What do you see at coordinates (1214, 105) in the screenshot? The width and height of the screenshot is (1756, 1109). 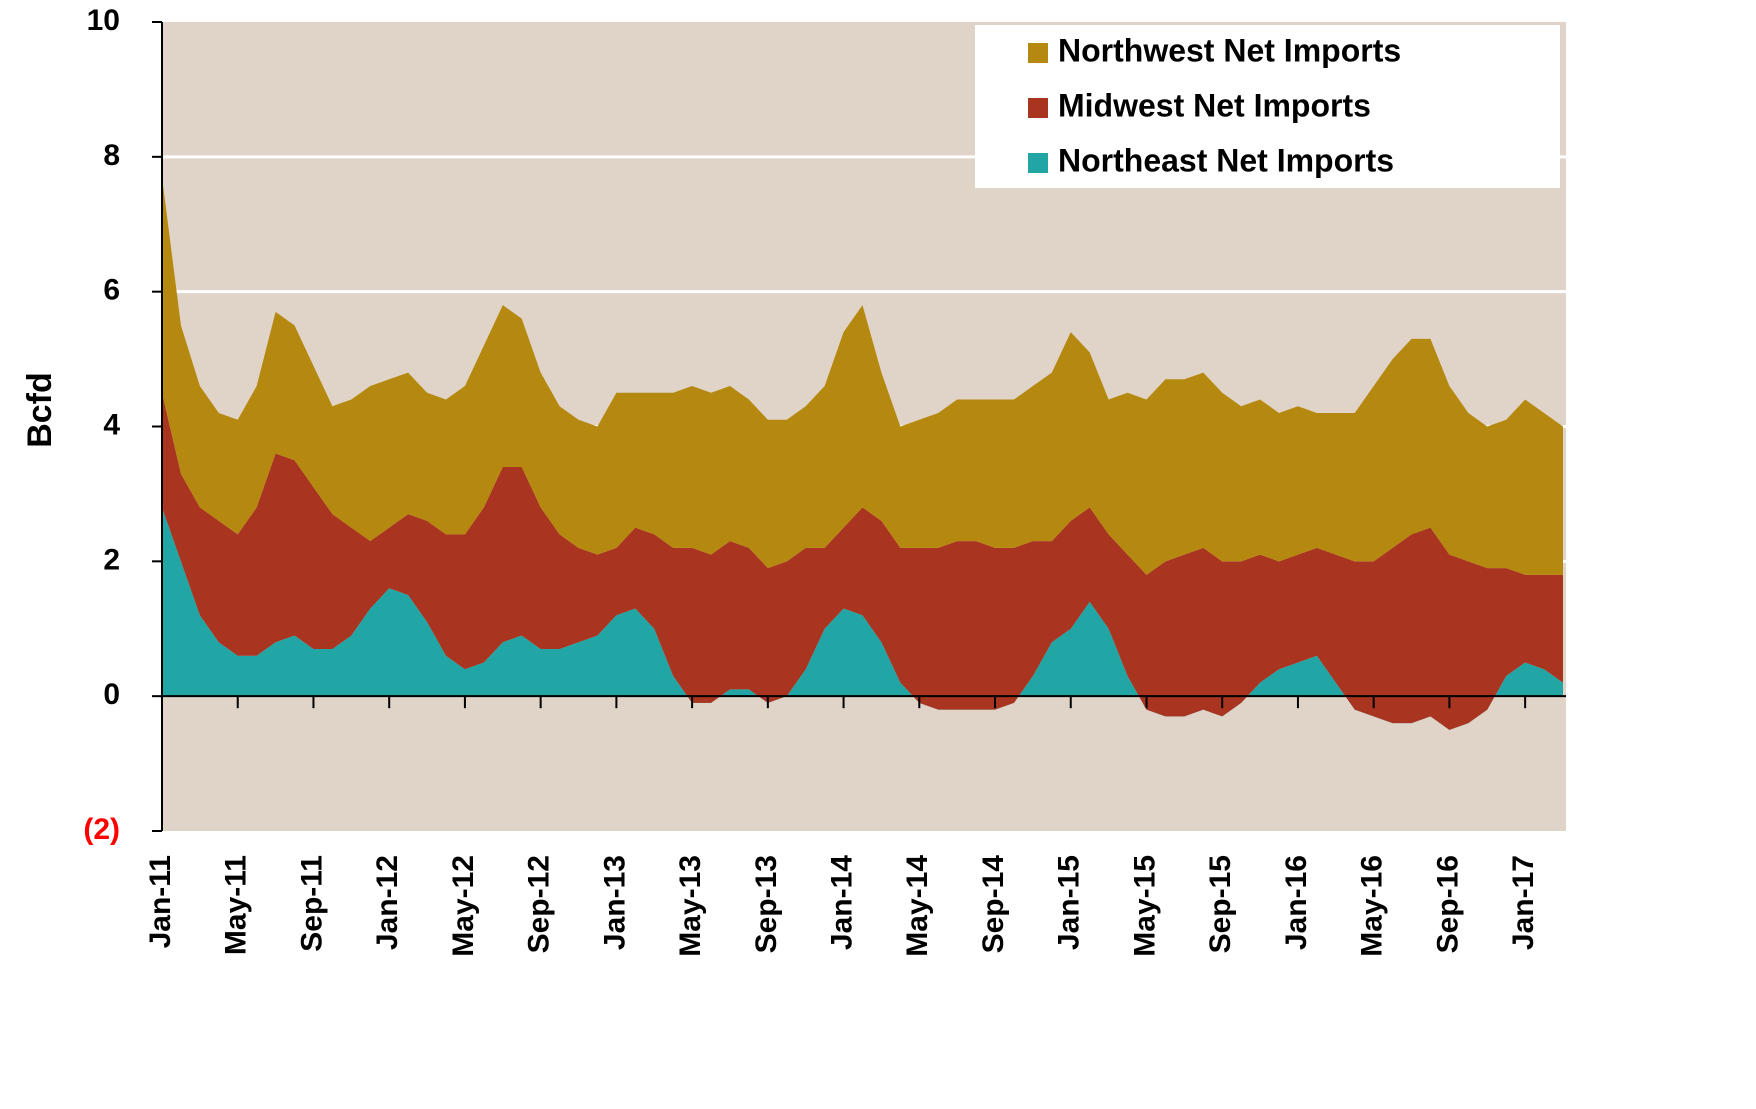 I see `legend-label: Midwest Net Imports` at bounding box center [1214, 105].